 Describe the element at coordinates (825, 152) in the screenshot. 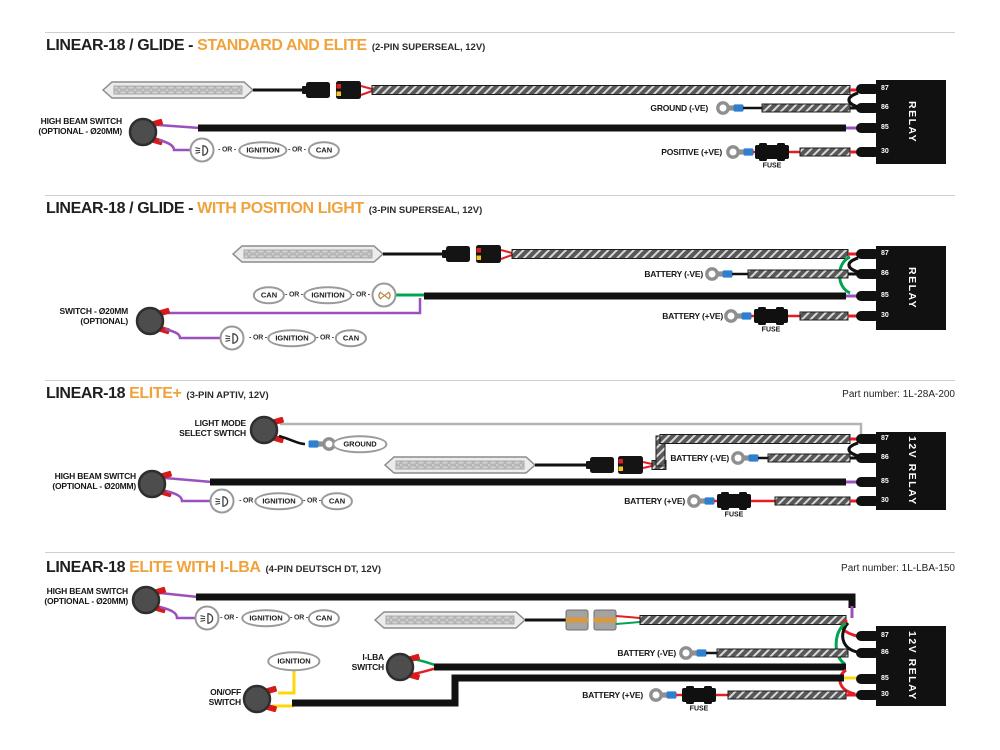

I see `positive-braid` at that location.